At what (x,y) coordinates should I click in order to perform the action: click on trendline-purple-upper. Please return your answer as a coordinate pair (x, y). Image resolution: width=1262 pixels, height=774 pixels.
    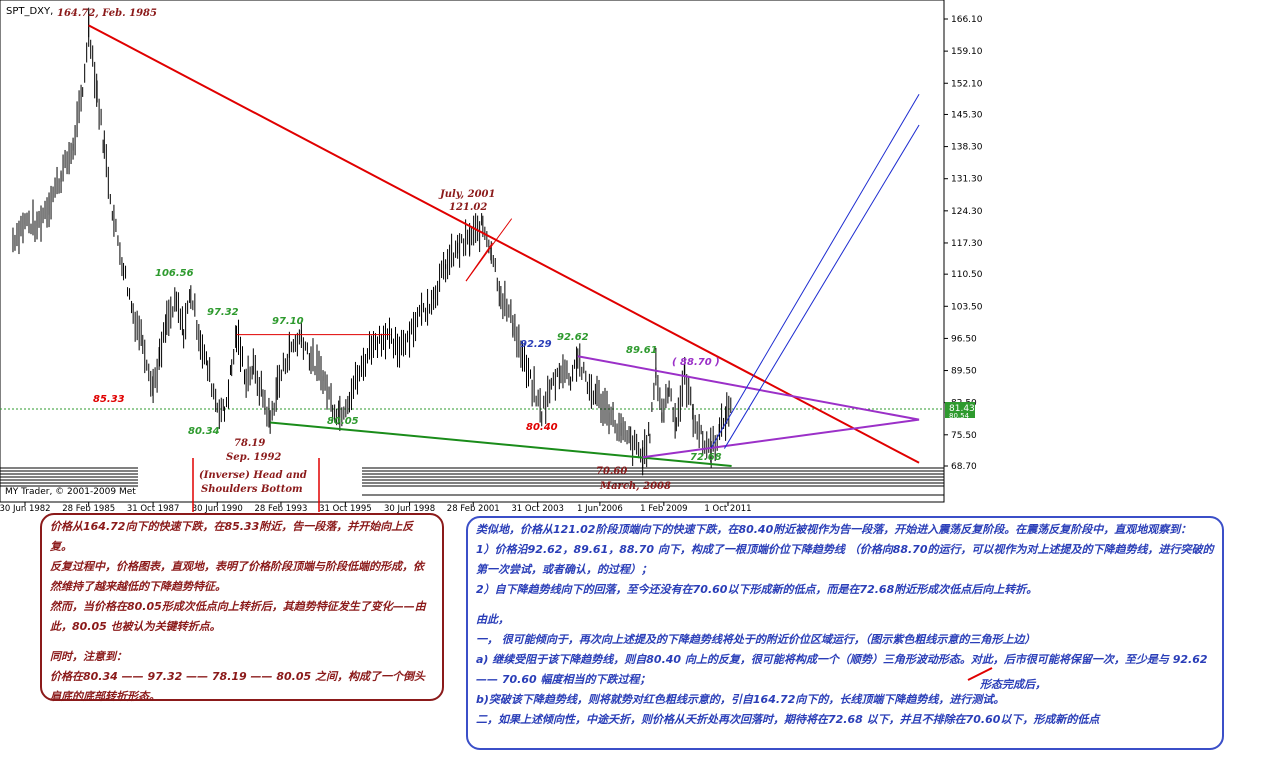
    Looking at the image, I should click on (748, 388).